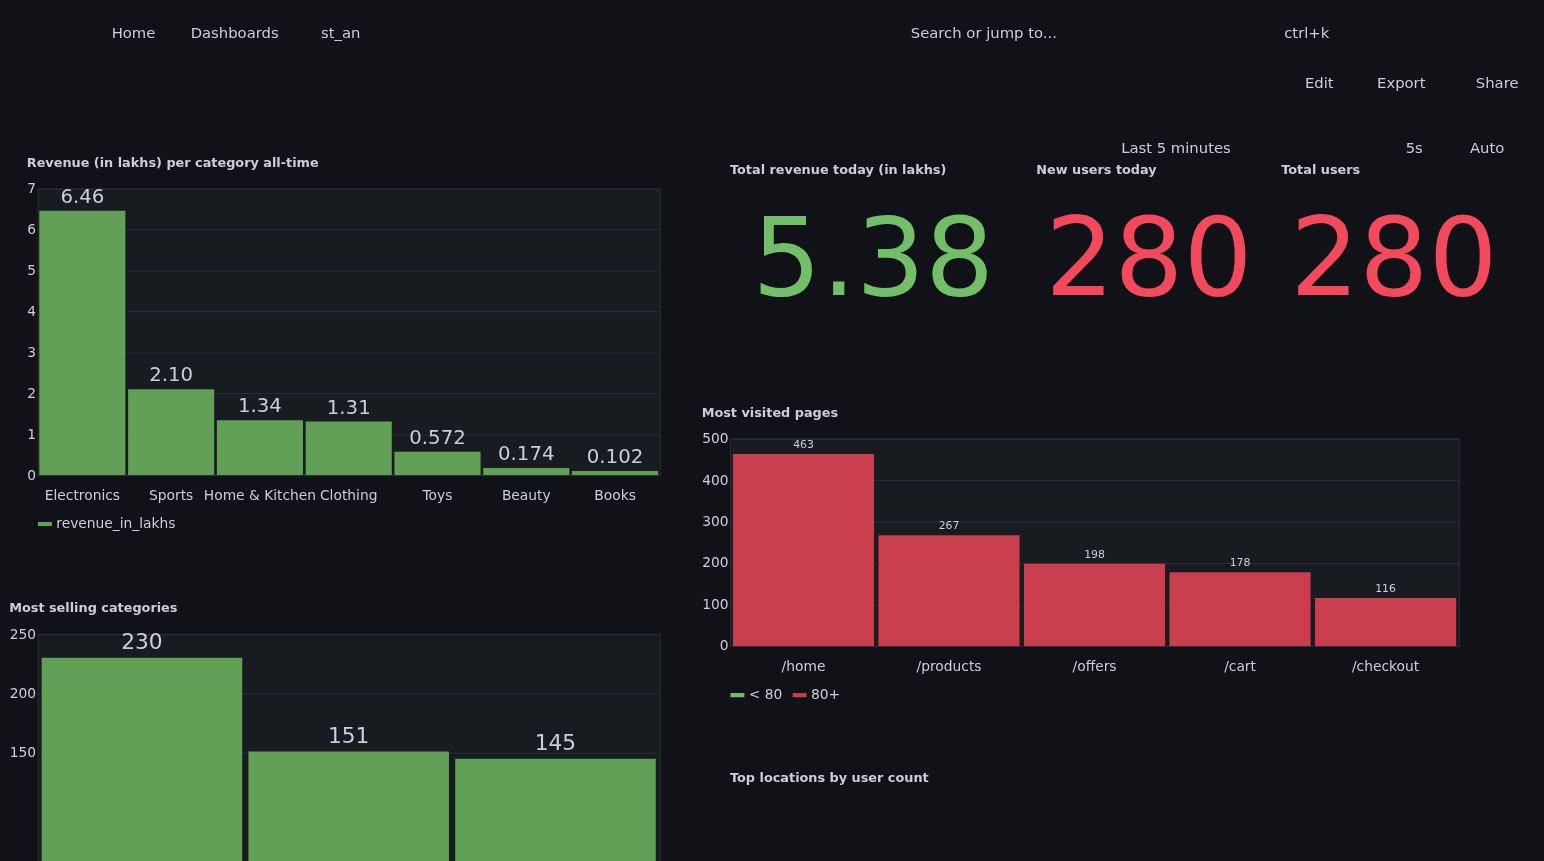 This screenshot has width=1544, height=861. I want to click on x-tick-label: Sports, so click(171, 495).